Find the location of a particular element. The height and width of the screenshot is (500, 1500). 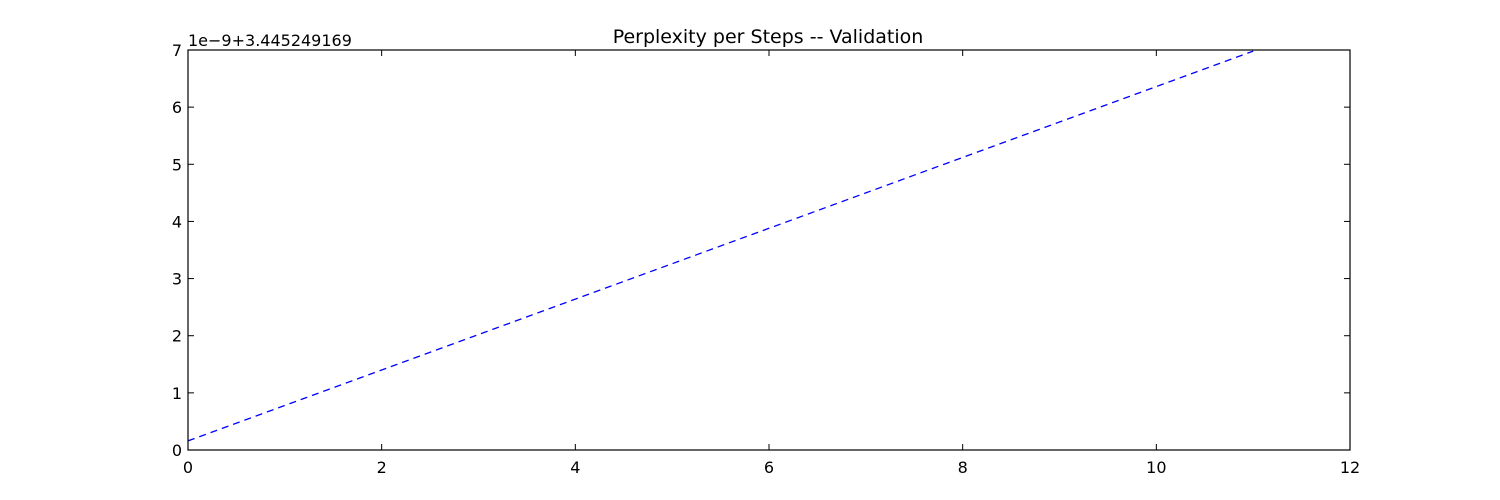

y-tick-label-0: 0 is located at coordinates (177, 450).